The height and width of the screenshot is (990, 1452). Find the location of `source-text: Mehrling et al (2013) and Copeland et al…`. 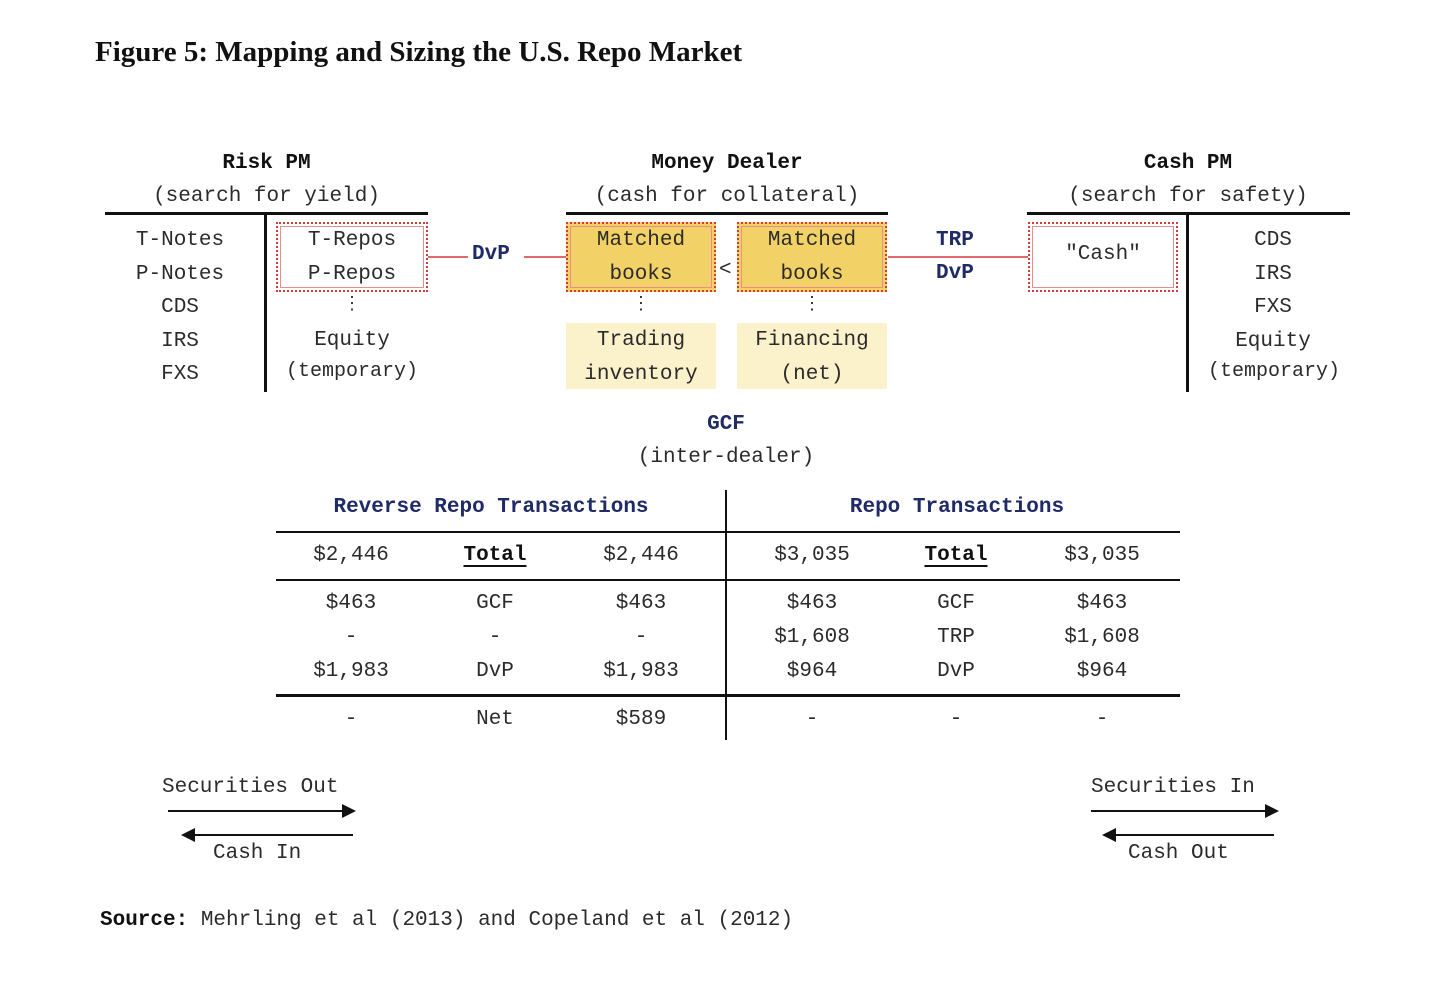

source-text: Mehrling et al (2013) and Copeland et al… is located at coordinates (491, 920).